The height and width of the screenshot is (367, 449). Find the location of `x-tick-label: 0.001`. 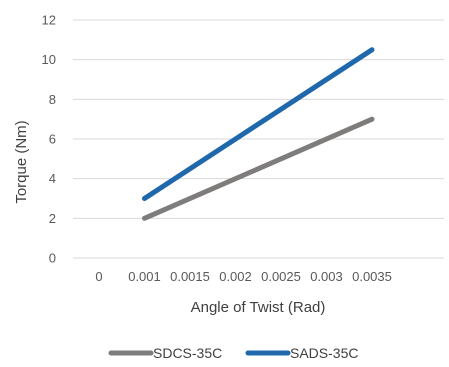

x-tick-label: 0.001 is located at coordinates (144, 276).